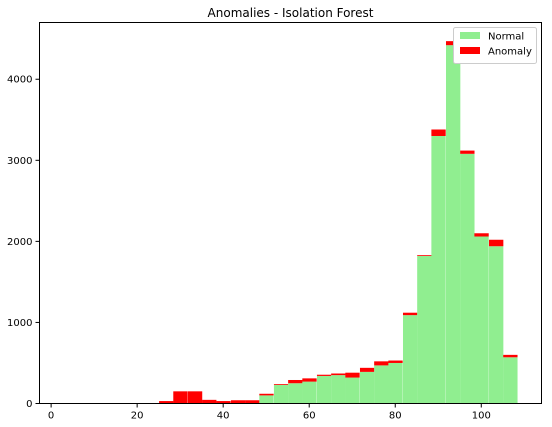  Describe the element at coordinates (29, 404) in the screenshot. I see `y-tick-label: 0` at that location.